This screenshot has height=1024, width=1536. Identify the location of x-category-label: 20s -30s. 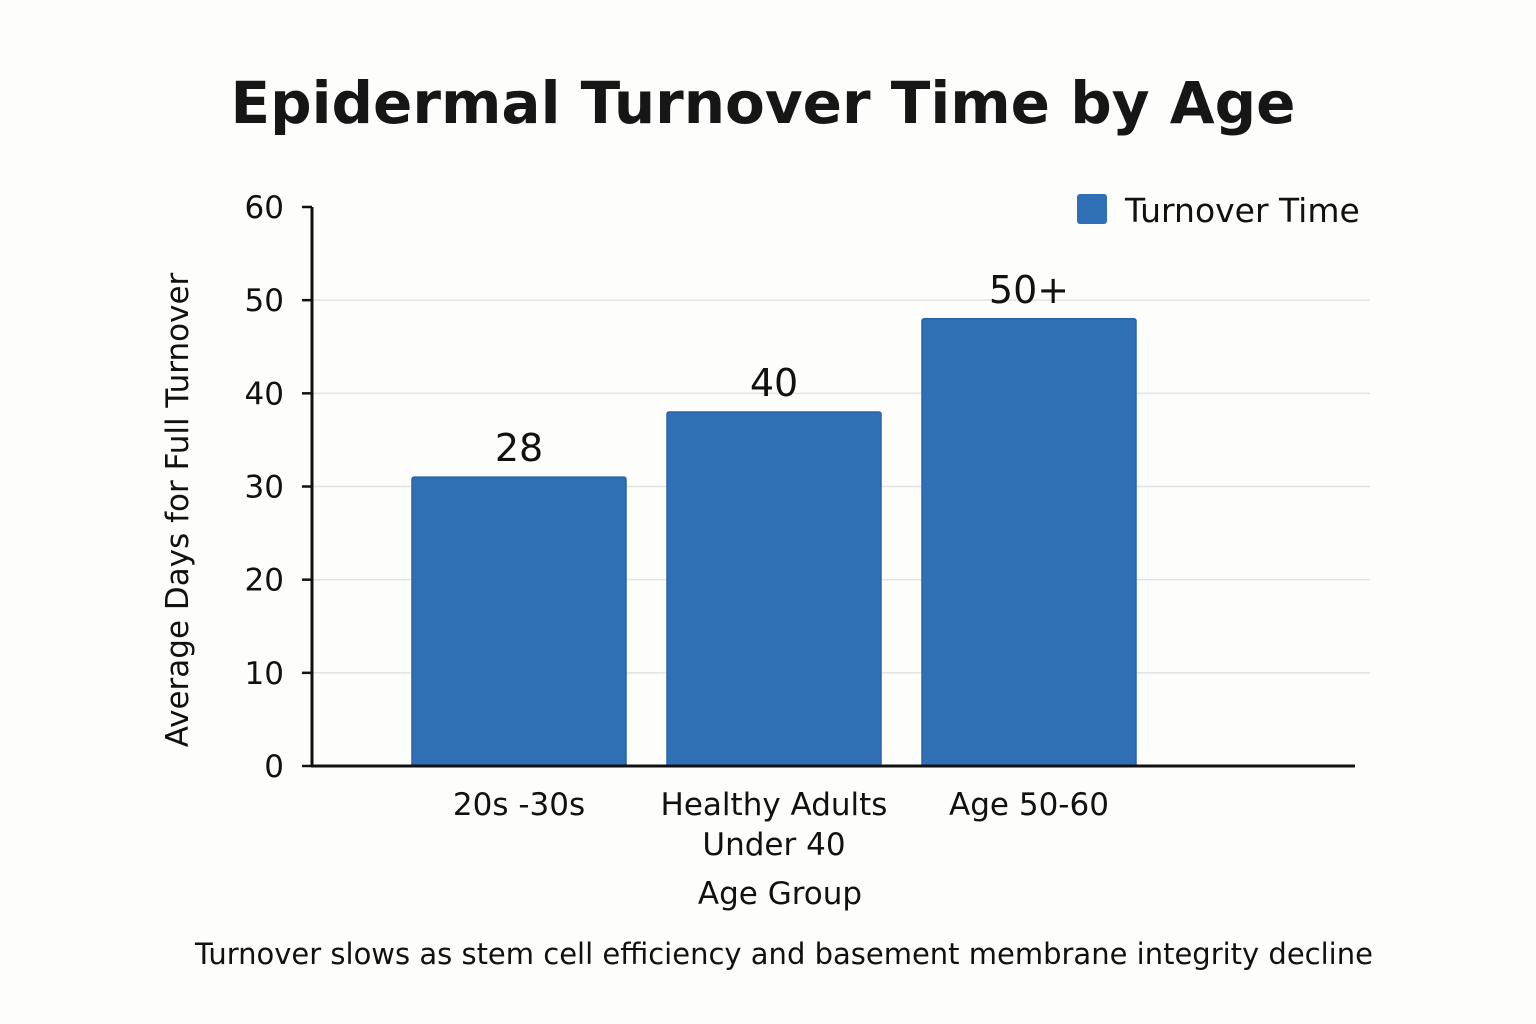
(519, 805).